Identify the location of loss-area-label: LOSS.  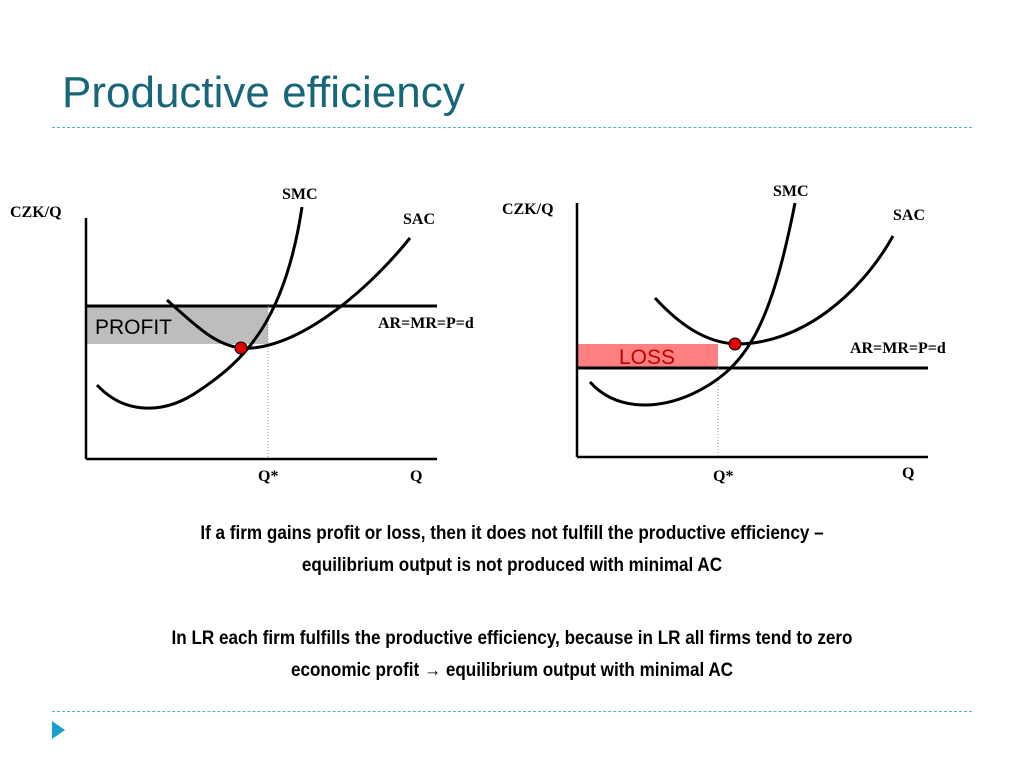
(647, 357).